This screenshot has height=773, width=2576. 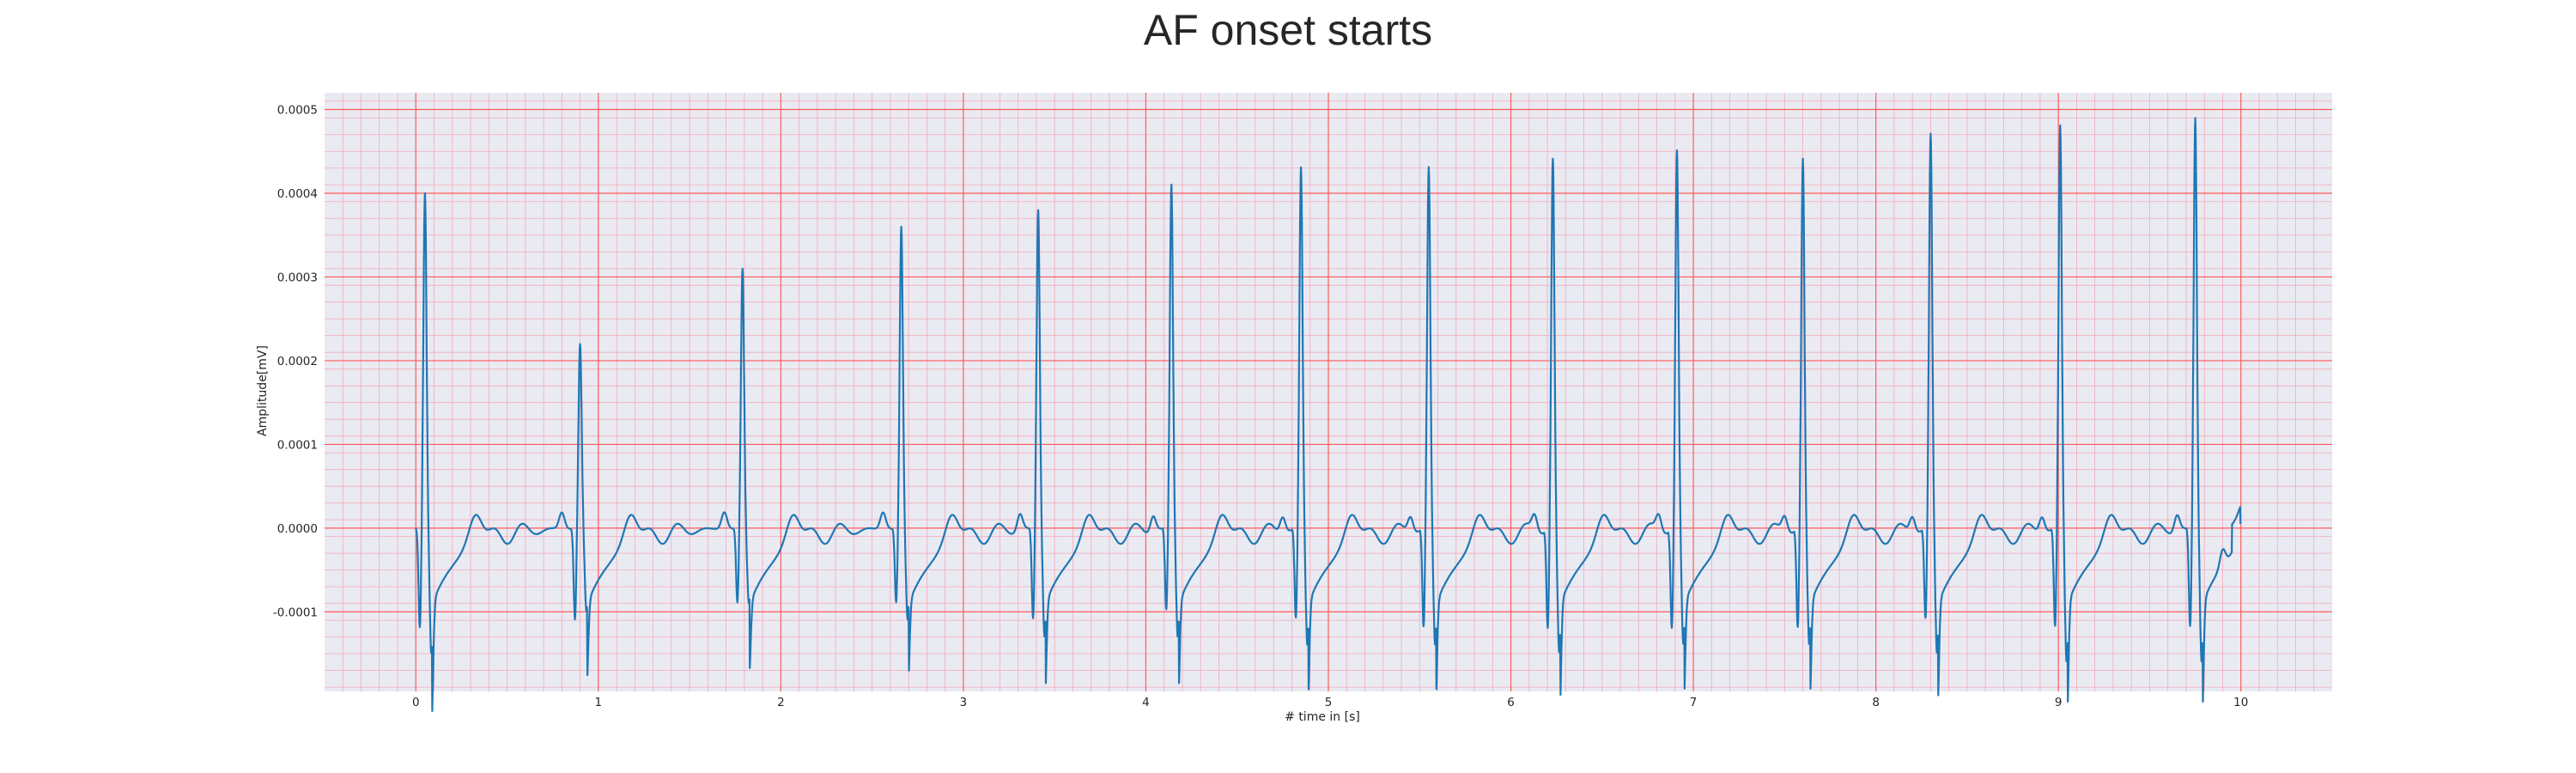 I want to click on x-tick-label: 8, so click(x=1876, y=702).